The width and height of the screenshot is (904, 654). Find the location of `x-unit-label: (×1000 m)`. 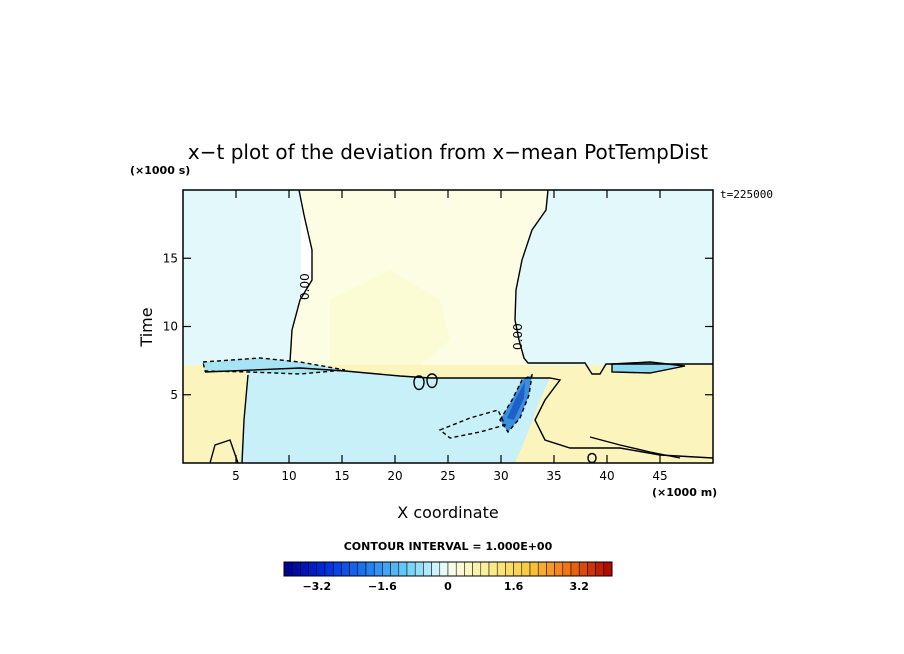

x-unit-label: (×1000 m) is located at coordinates (684, 492).